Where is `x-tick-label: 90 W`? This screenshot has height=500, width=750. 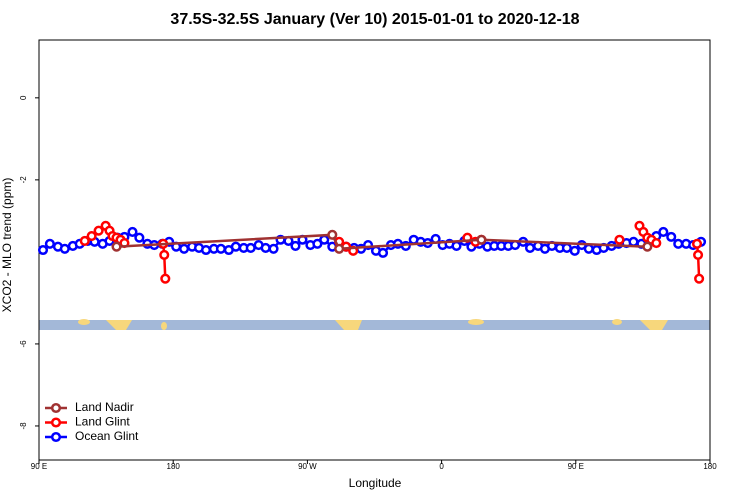
x-tick-label: 90 W is located at coordinates (307, 466).